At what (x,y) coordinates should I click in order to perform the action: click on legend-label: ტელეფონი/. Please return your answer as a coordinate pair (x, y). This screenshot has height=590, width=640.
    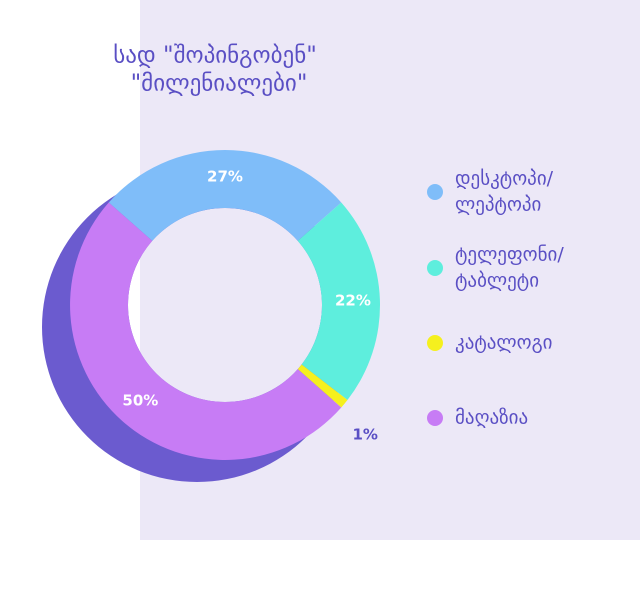
    Looking at the image, I should click on (509, 255).